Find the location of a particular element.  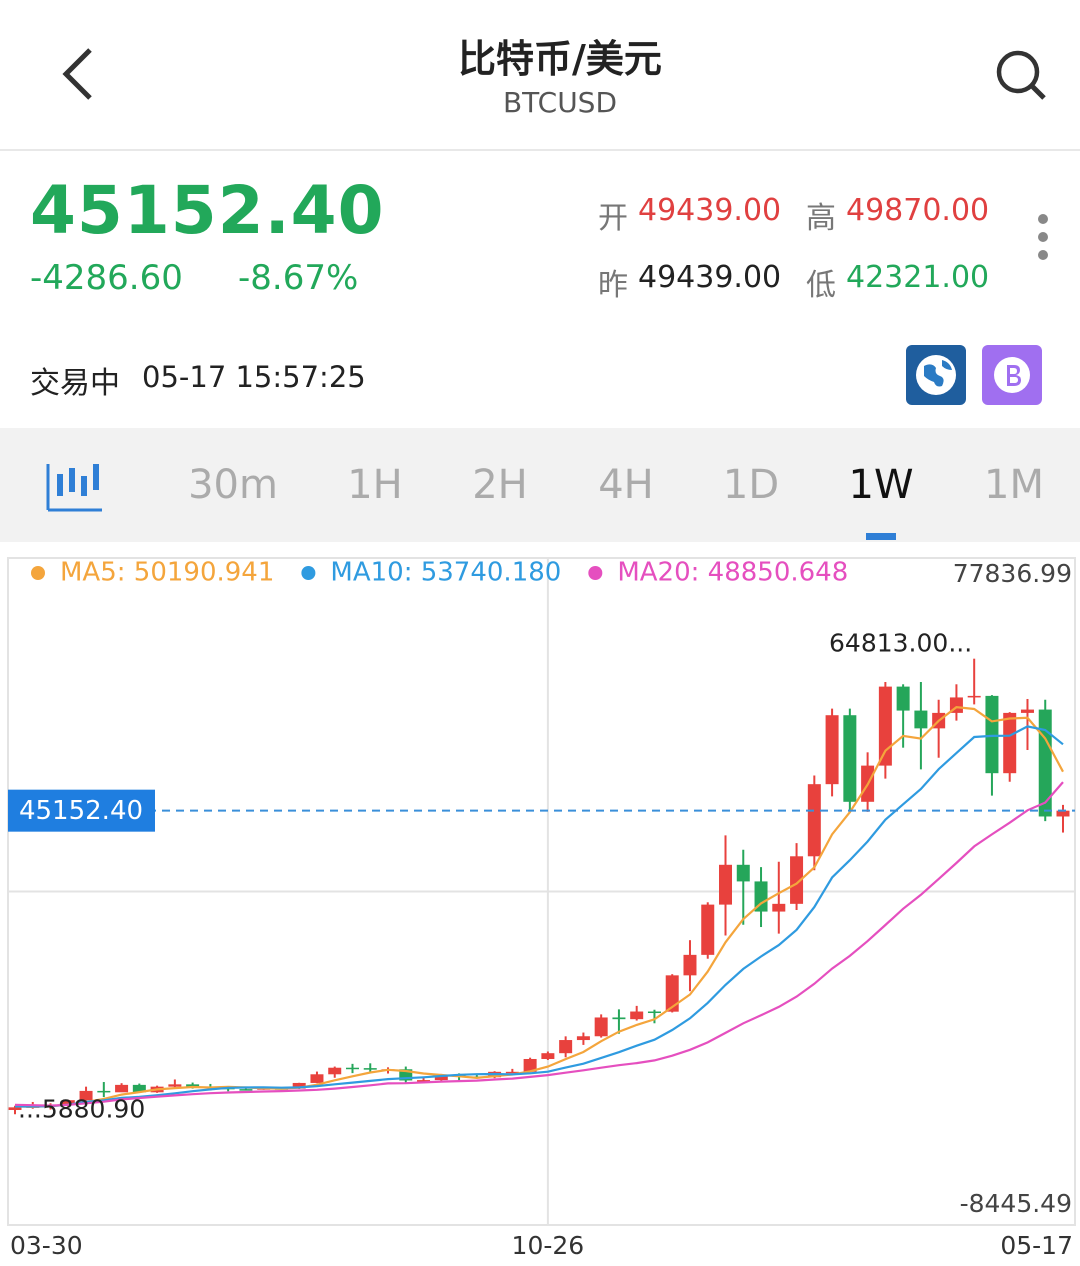

period-tab: 1M is located at coordinates (1014, 485).